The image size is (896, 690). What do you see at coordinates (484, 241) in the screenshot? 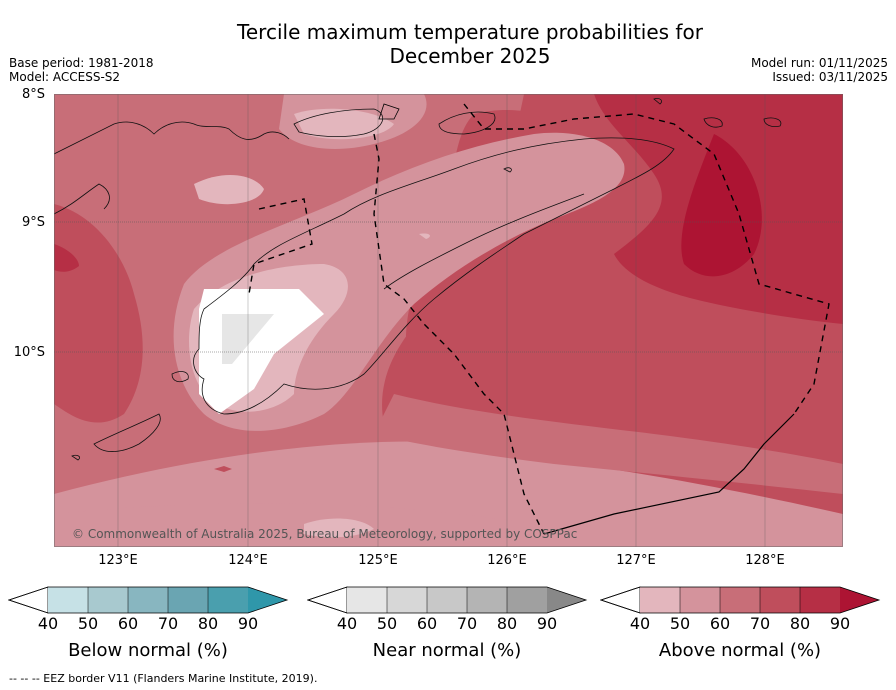
I see `timor-inner-coast` at bounding box center [484, 241].